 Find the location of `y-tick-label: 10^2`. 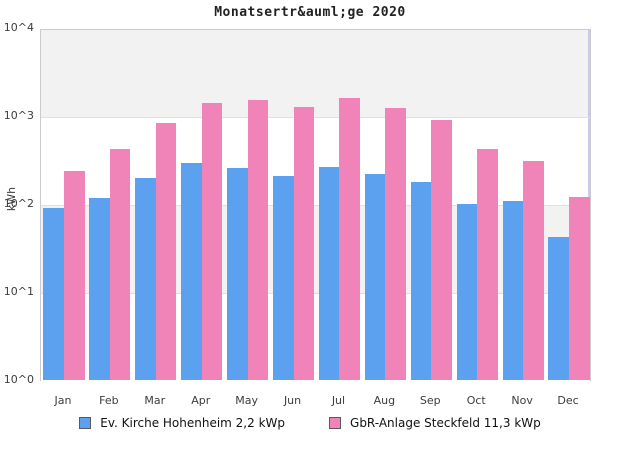

y-tick-label: 10^2 is located at coordinates (18, 203).